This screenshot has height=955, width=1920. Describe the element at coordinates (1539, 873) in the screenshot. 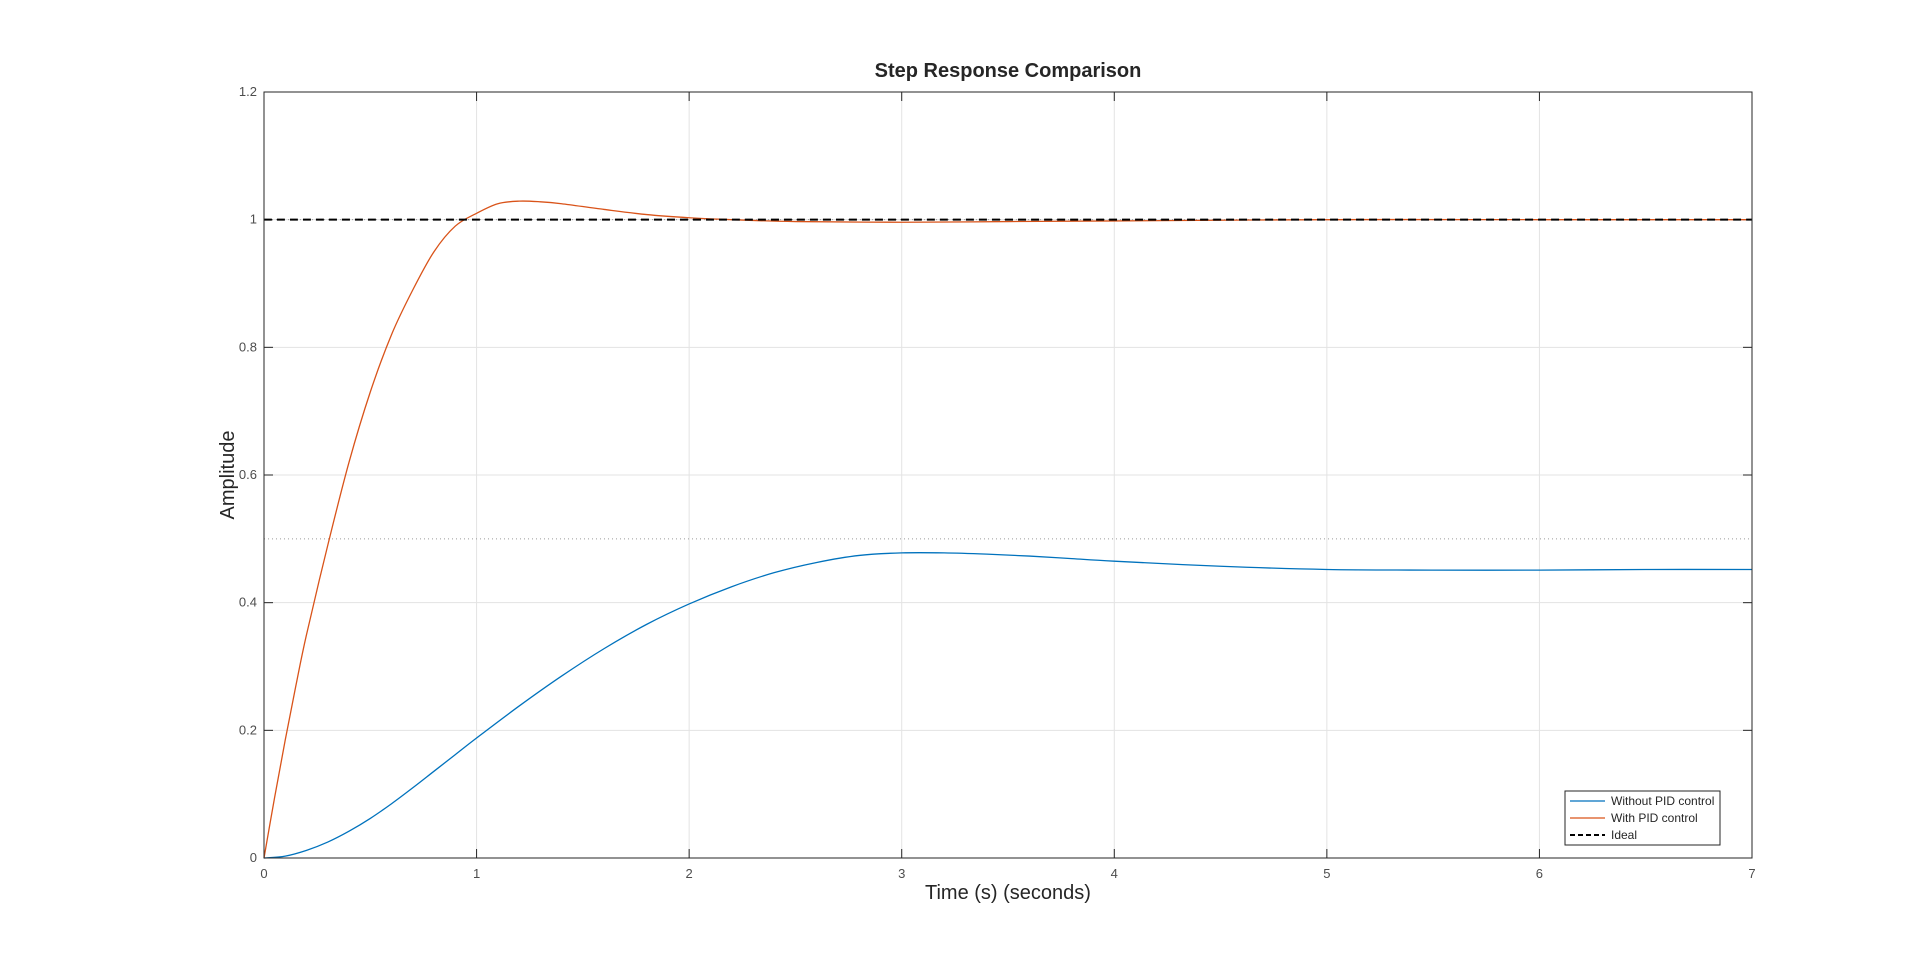

I see `x-tick-label: 6` at that location.